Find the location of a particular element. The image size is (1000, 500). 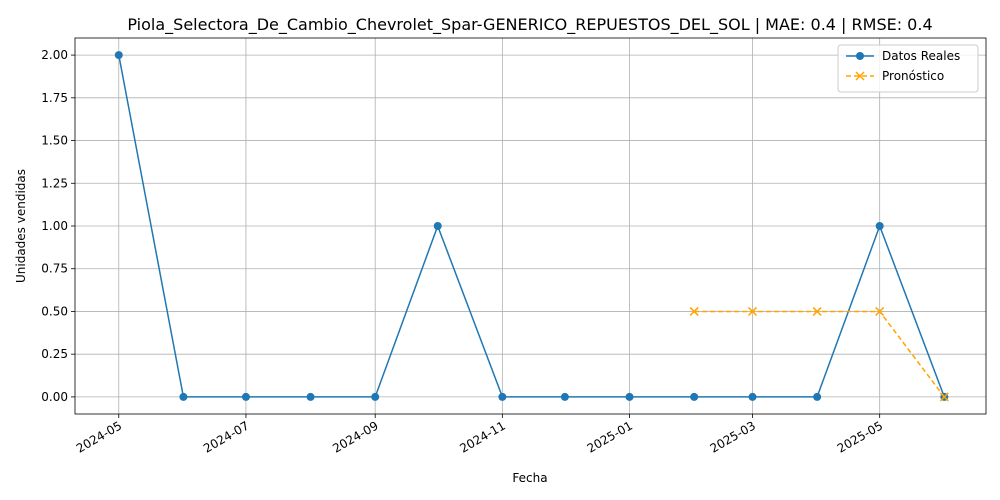

legend-marker-pronostico is located at coordinates (860, 76).